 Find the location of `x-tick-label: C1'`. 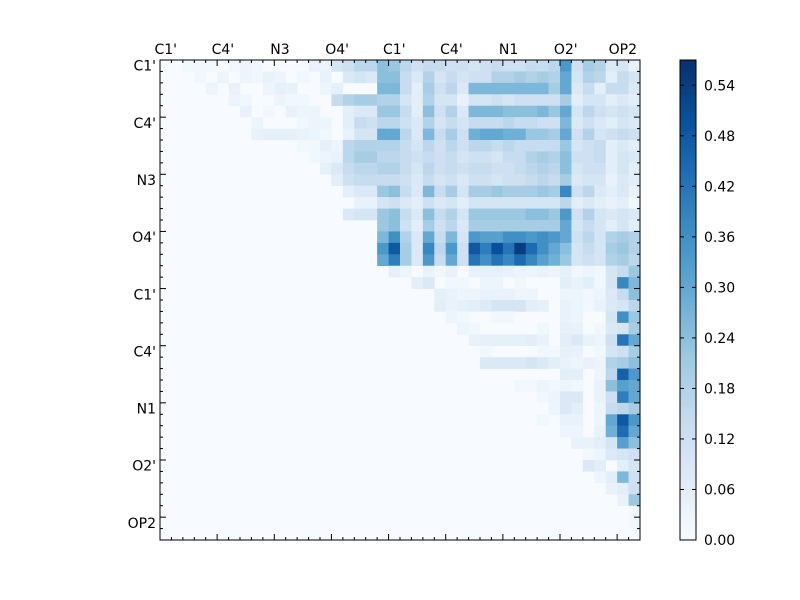

x-tick-label: C1' is located at coordinates (394, 50).